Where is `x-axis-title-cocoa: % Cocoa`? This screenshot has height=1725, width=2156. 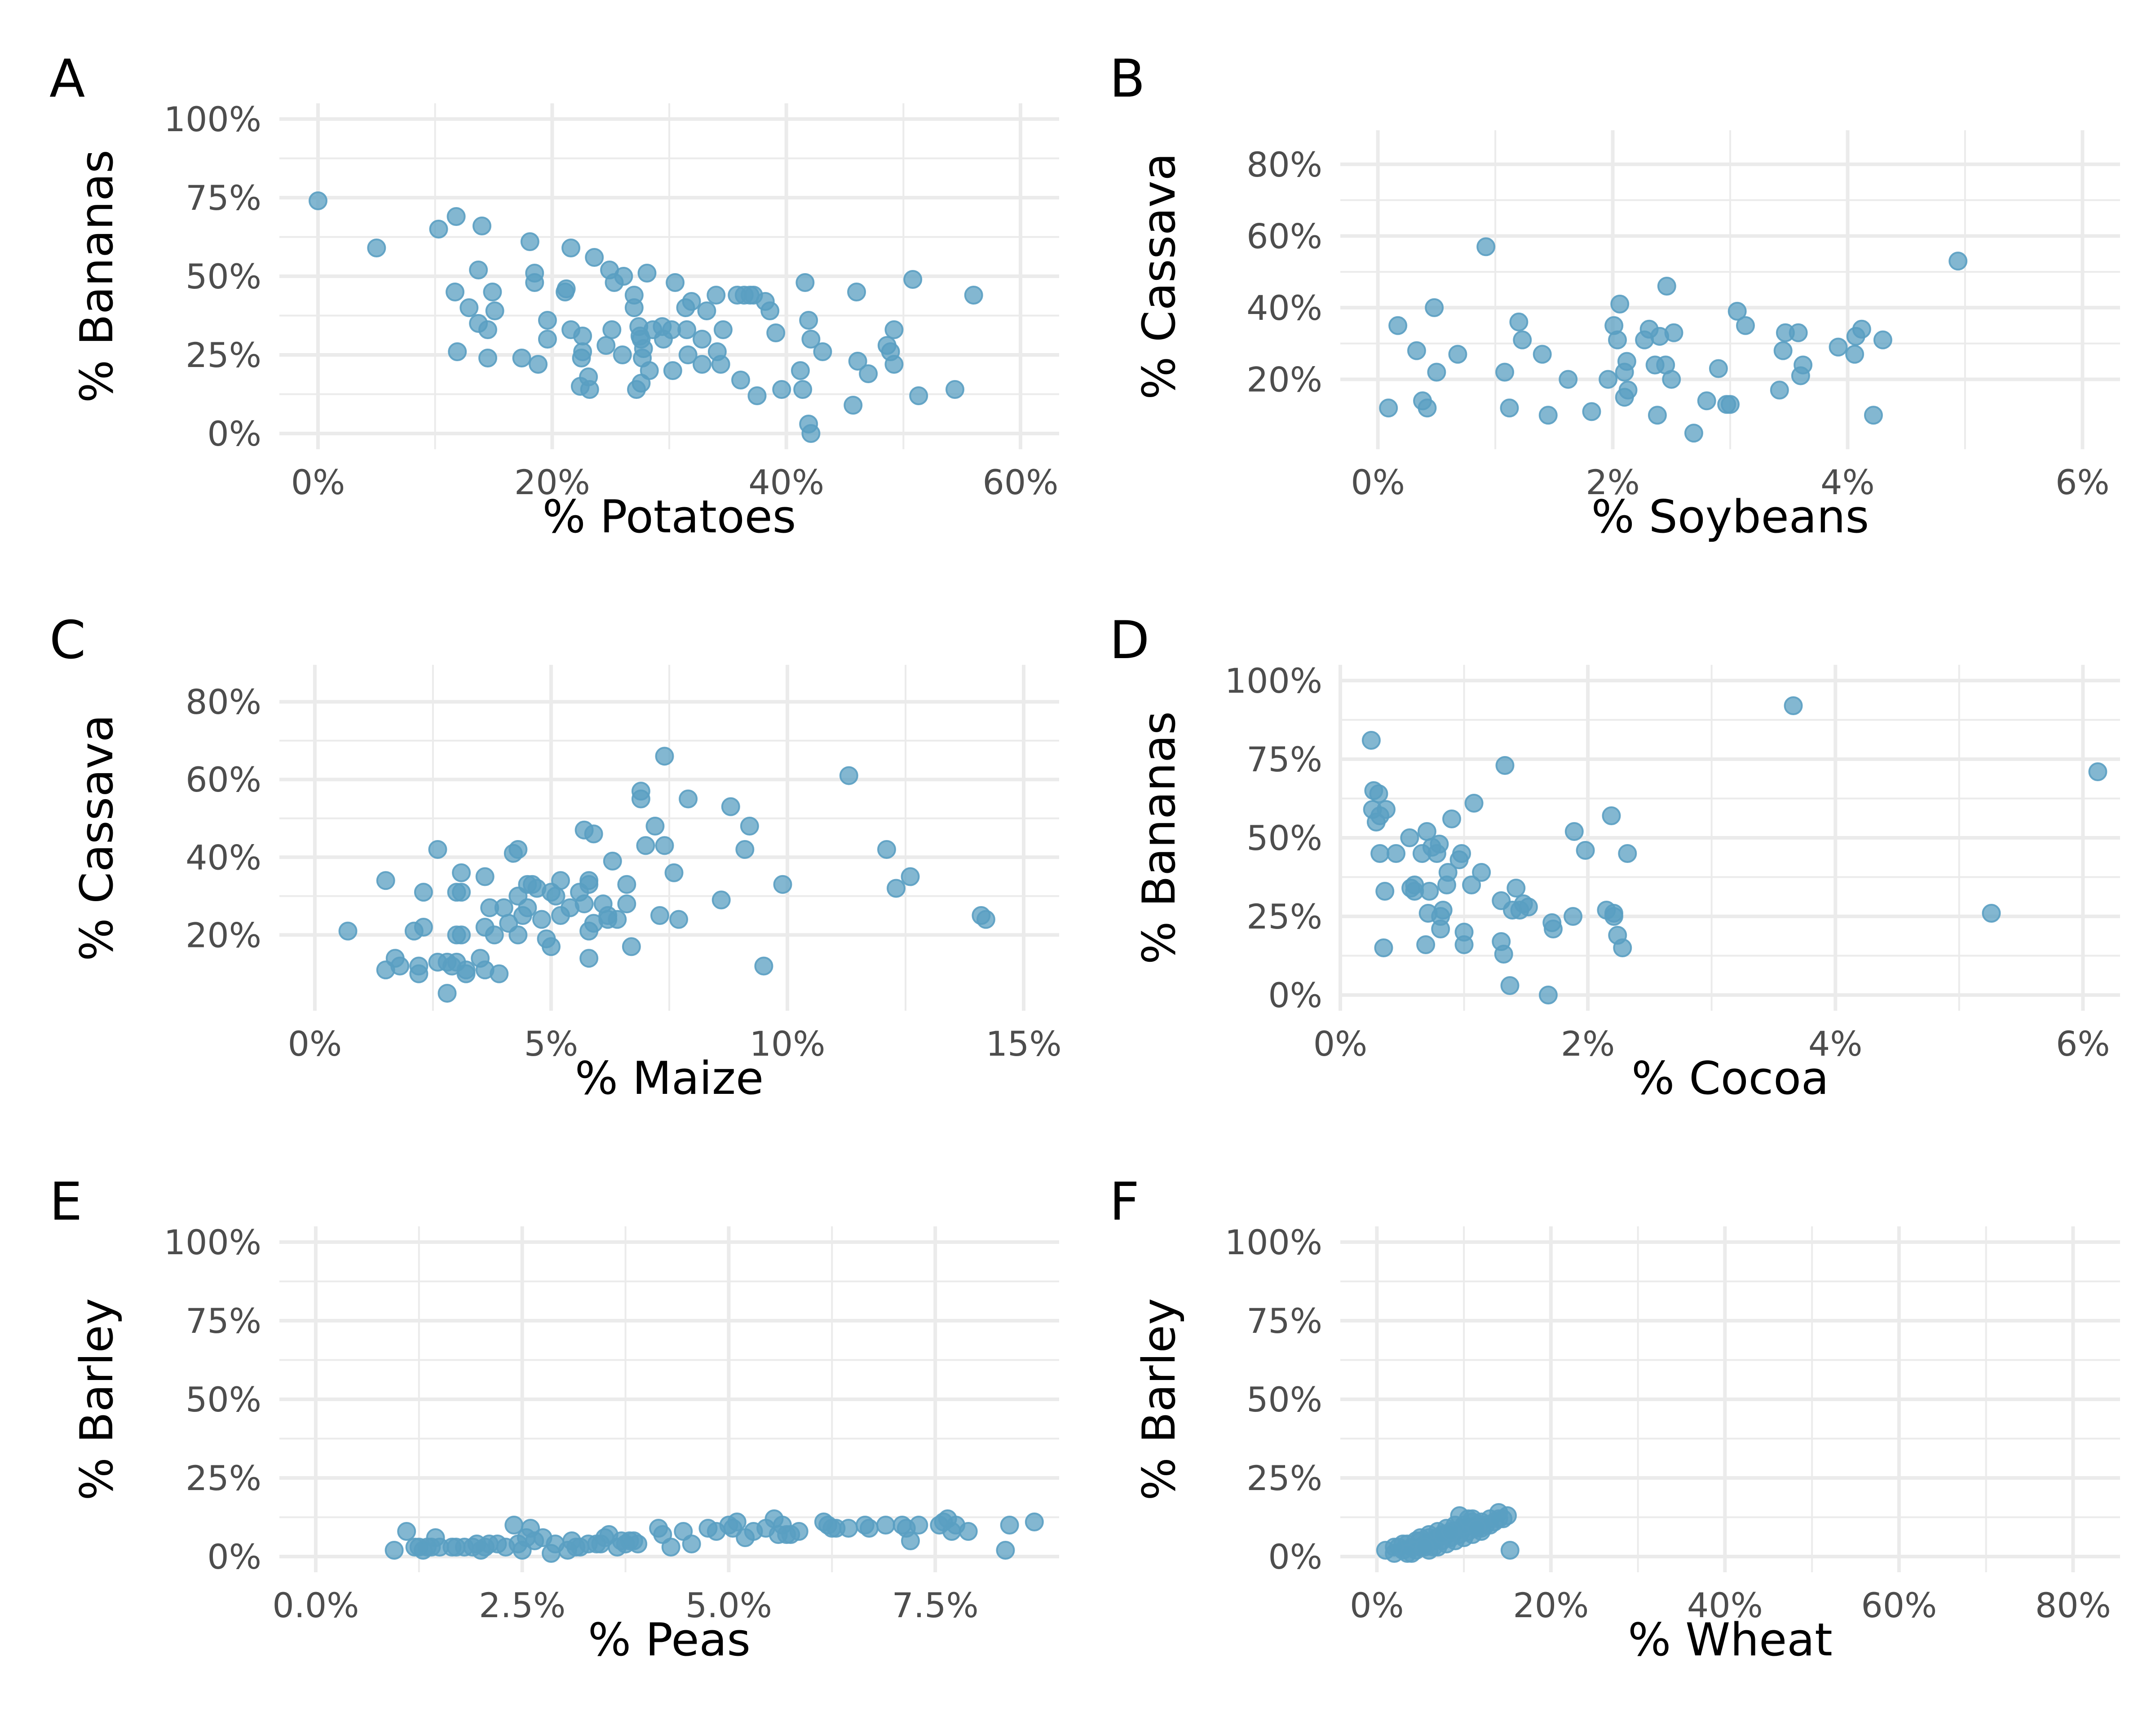 x-axis-title-cocoa: % Cocoa is located at coordinates (1730, 1078).